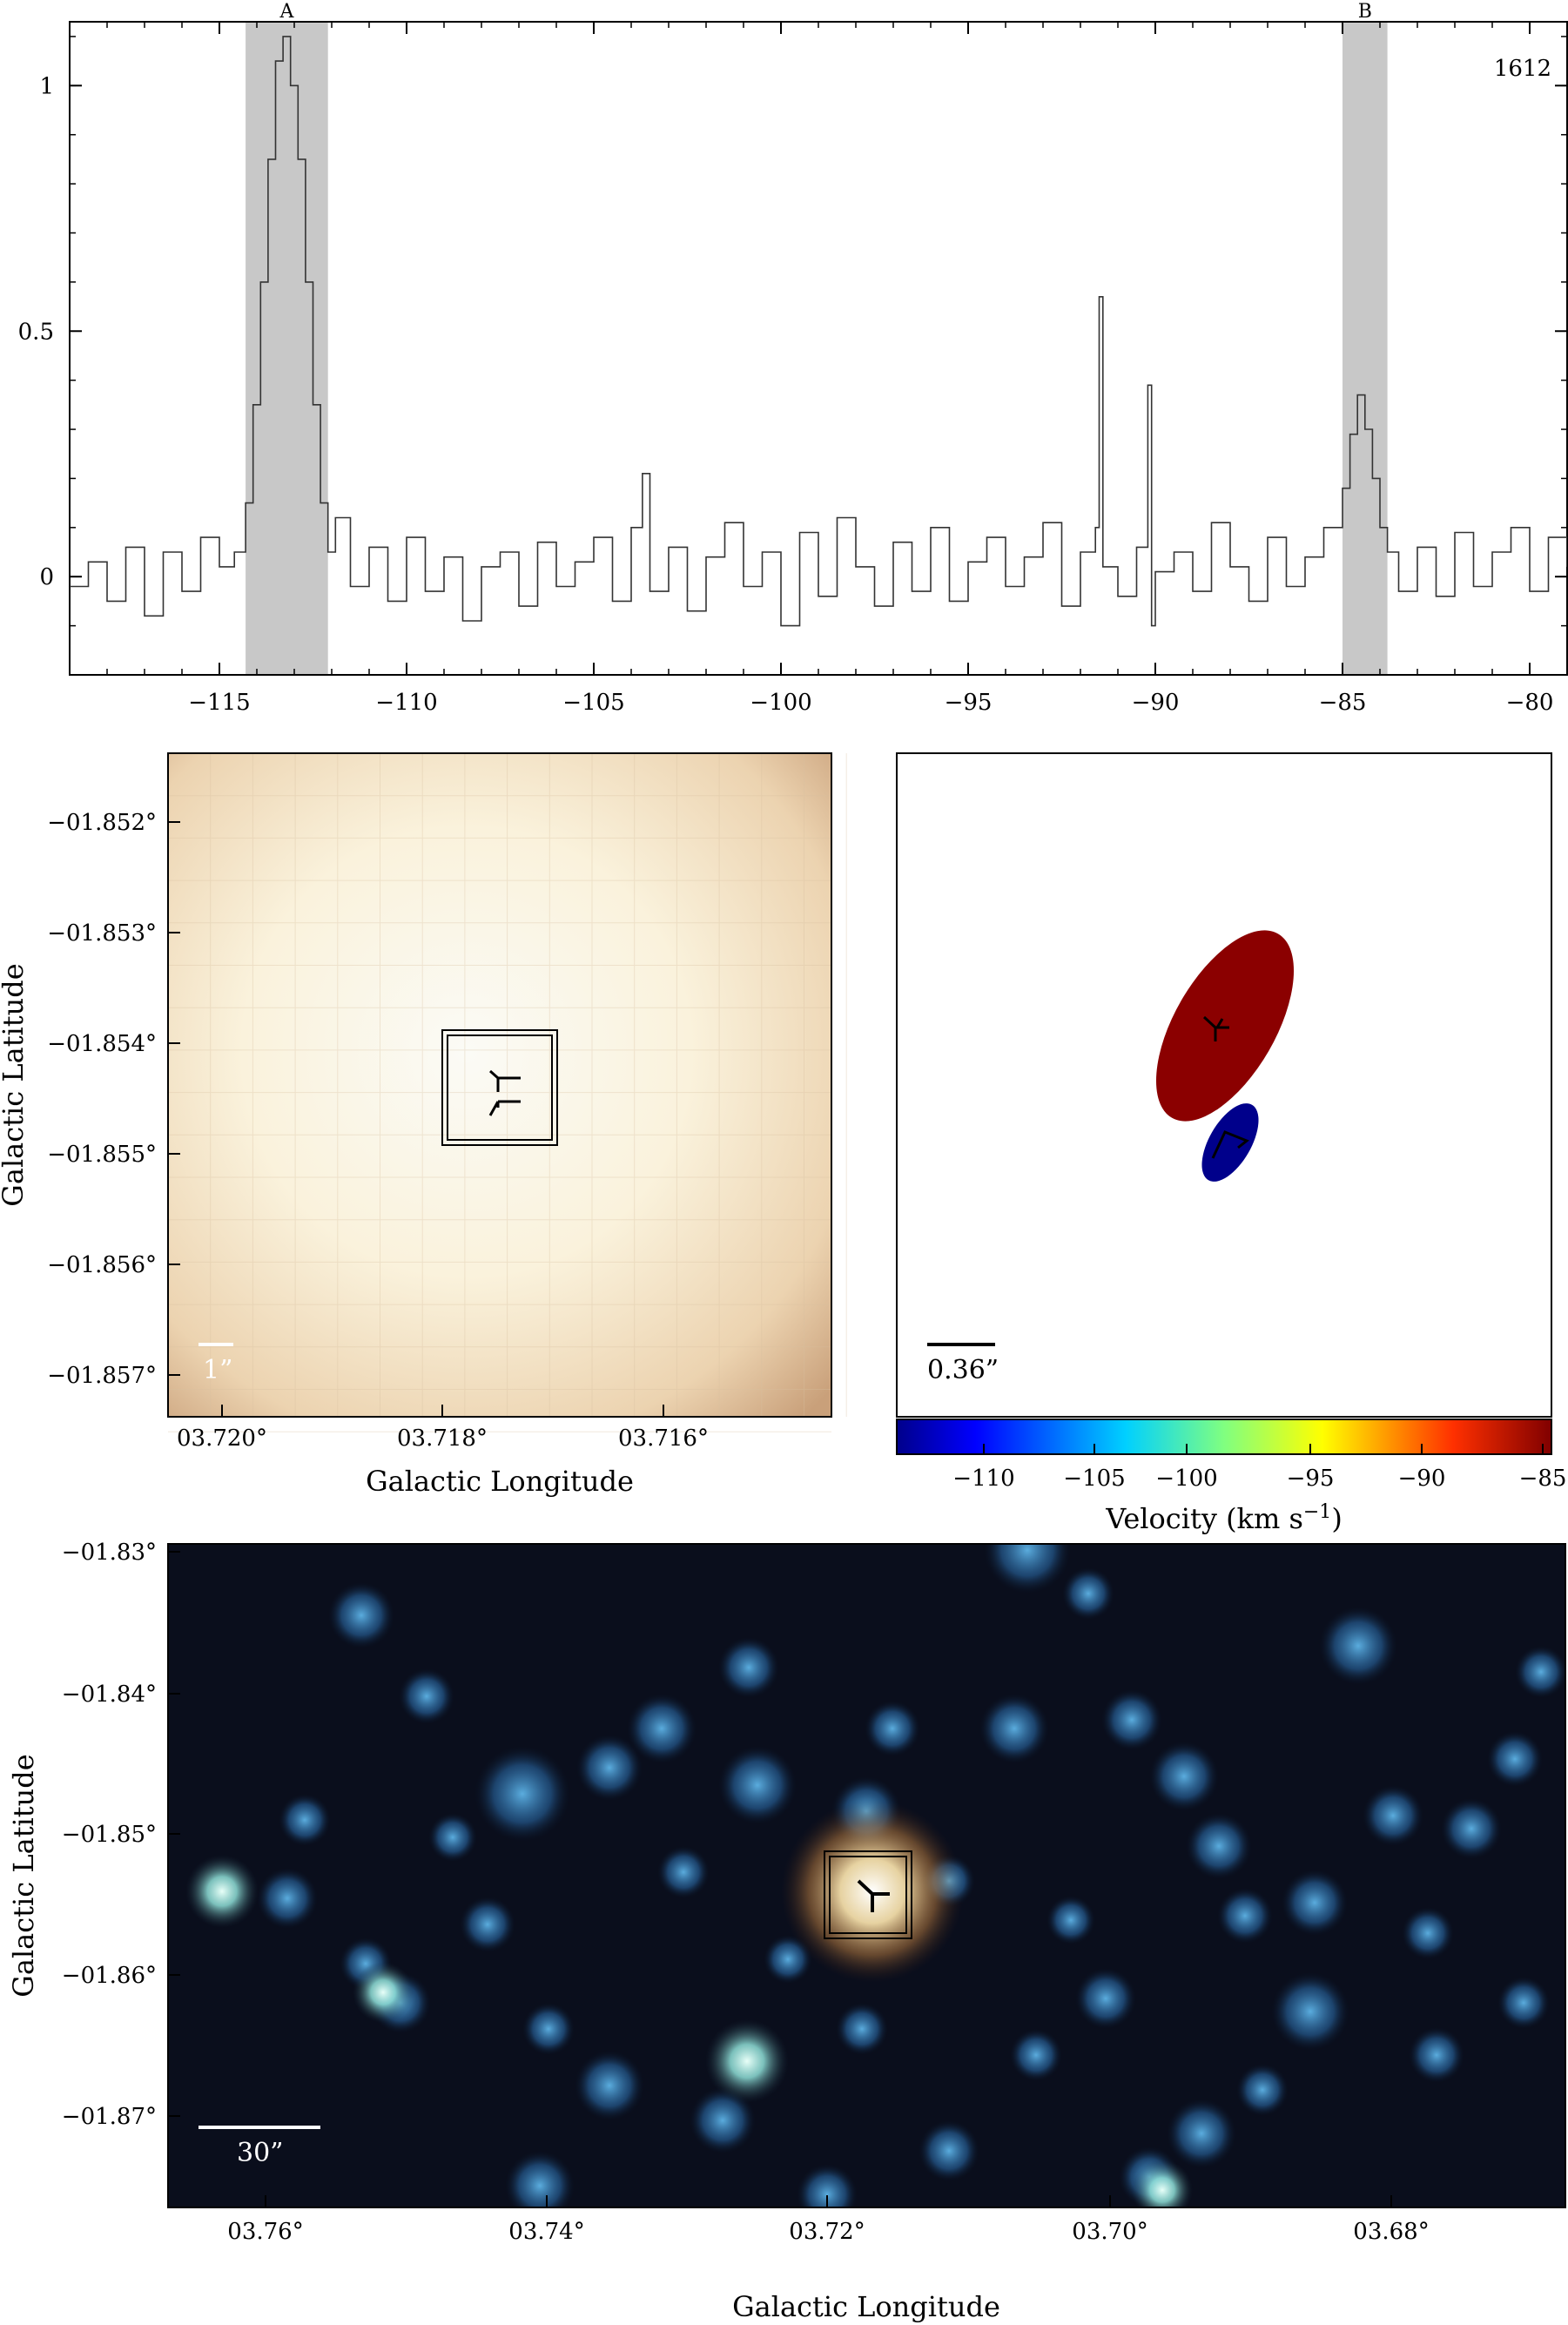 This screenshot has height=2325, width=1568. What do you see at coordinates (1343, 703) in the screenshot?
I see `spectrum-x-tick-label: −85` at bounding box center [1343, 703].